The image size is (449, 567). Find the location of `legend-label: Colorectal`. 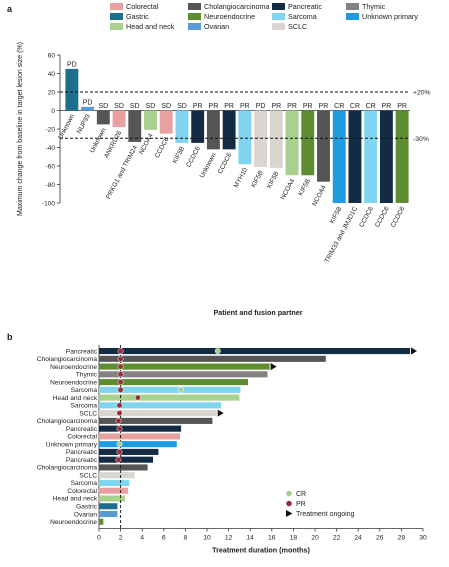

legend-label: Colorectal is located at coordinates (142, 6).